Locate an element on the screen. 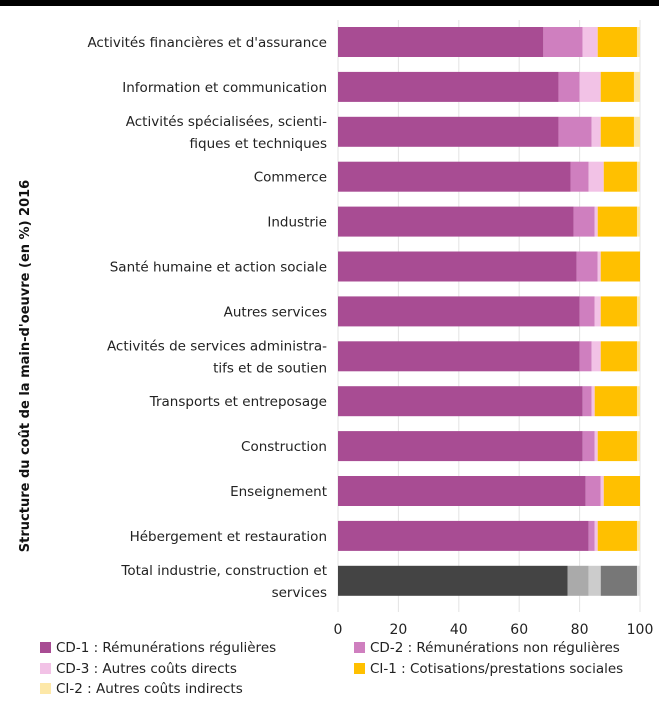  legend-label-3: CI-1 : Cotisations/prestations sociales is located at coordinates (496, 669).